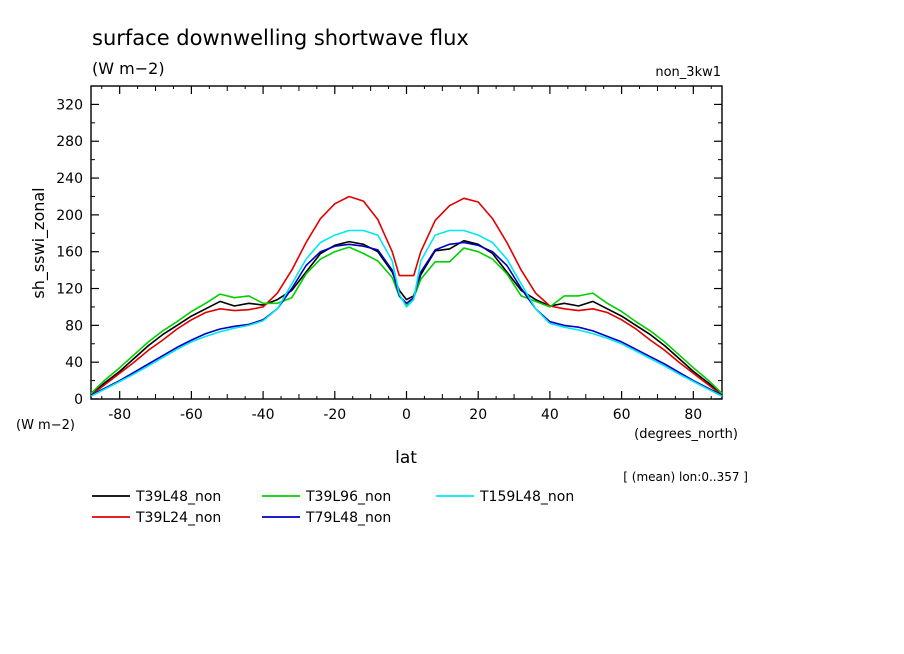 The image size is (904, 654). I want to click on y-tick-label: 280, so click(69, 142).